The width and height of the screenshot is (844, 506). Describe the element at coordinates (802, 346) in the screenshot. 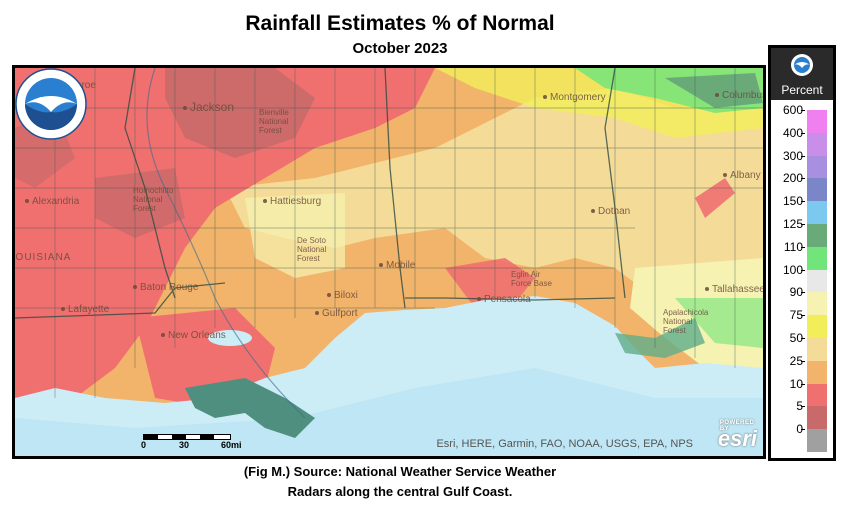

I see `legend-item: 50` at that location.